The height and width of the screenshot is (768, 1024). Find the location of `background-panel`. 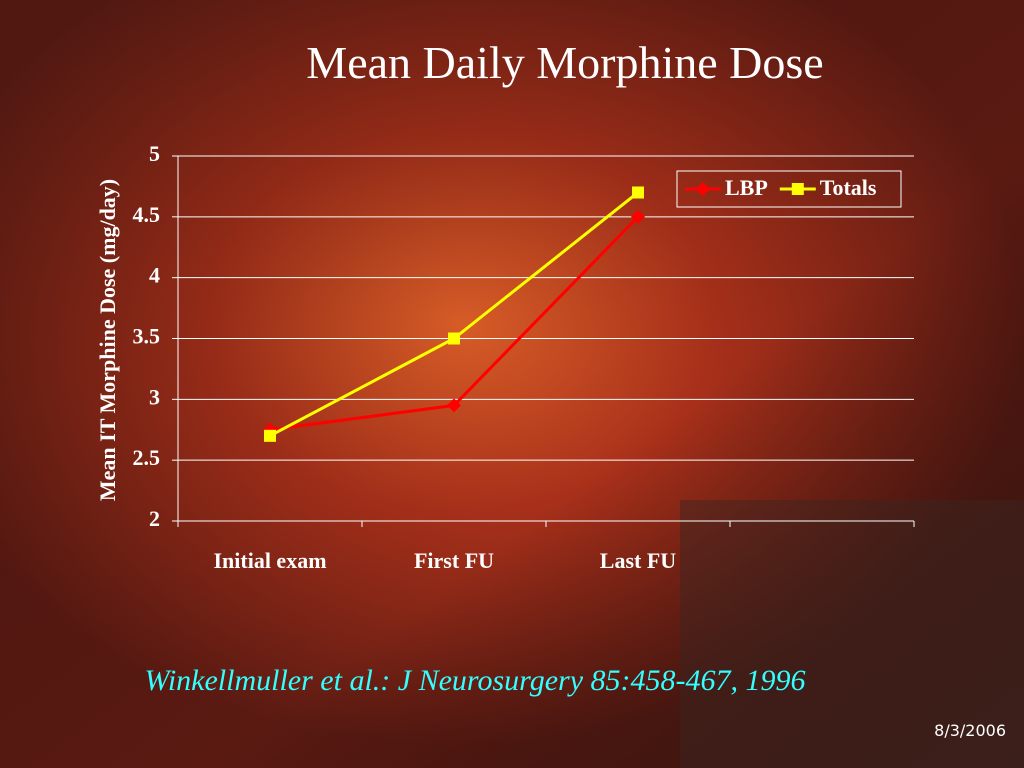

background-panel is located at coordinates (852, 634).